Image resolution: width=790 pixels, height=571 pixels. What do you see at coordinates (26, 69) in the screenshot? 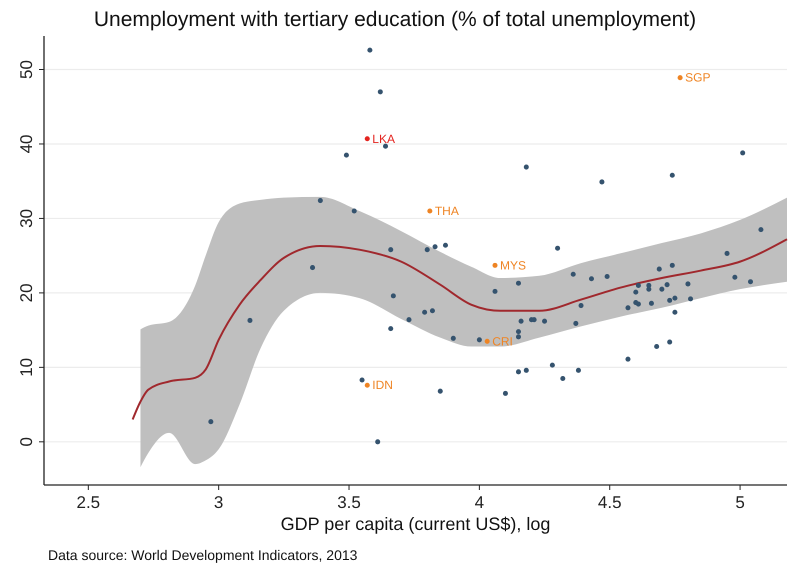
I see `y-tick-label: 50` at bounding box center [26, 69].